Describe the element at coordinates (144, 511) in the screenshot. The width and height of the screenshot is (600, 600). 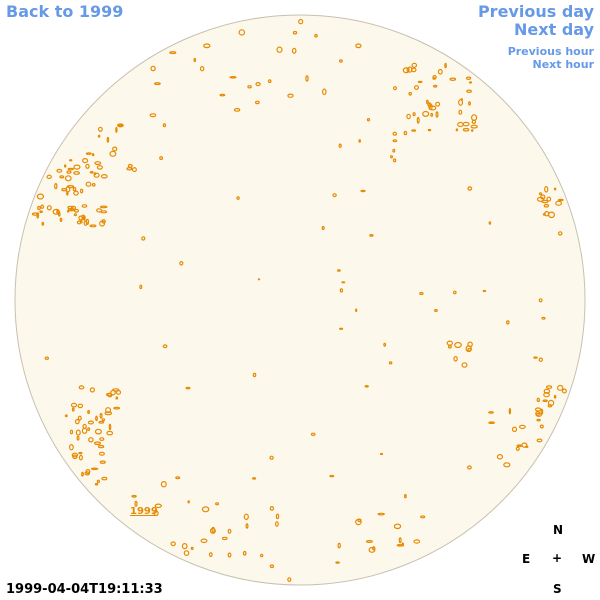
I see `year-link: 1999` at that location.